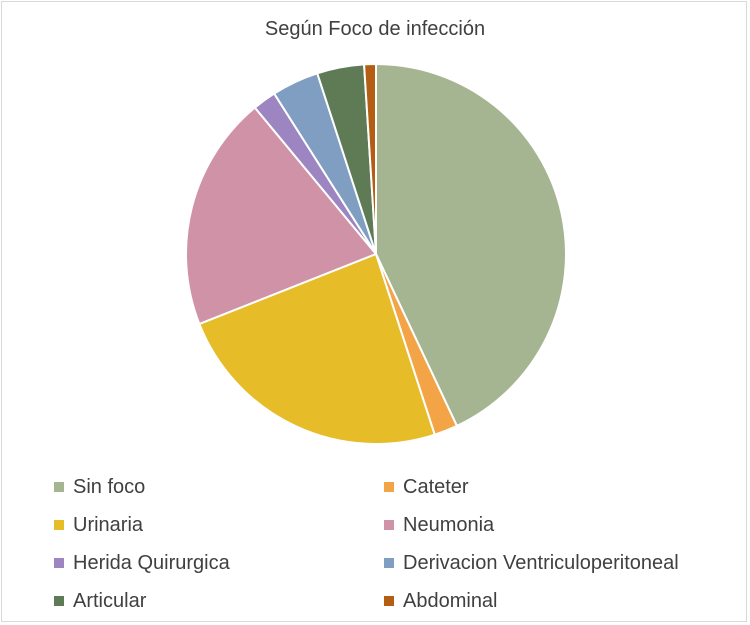 This screenshot has height=625, width=750. I want to click on legend-item-articular: Articular, so click(219, 601).